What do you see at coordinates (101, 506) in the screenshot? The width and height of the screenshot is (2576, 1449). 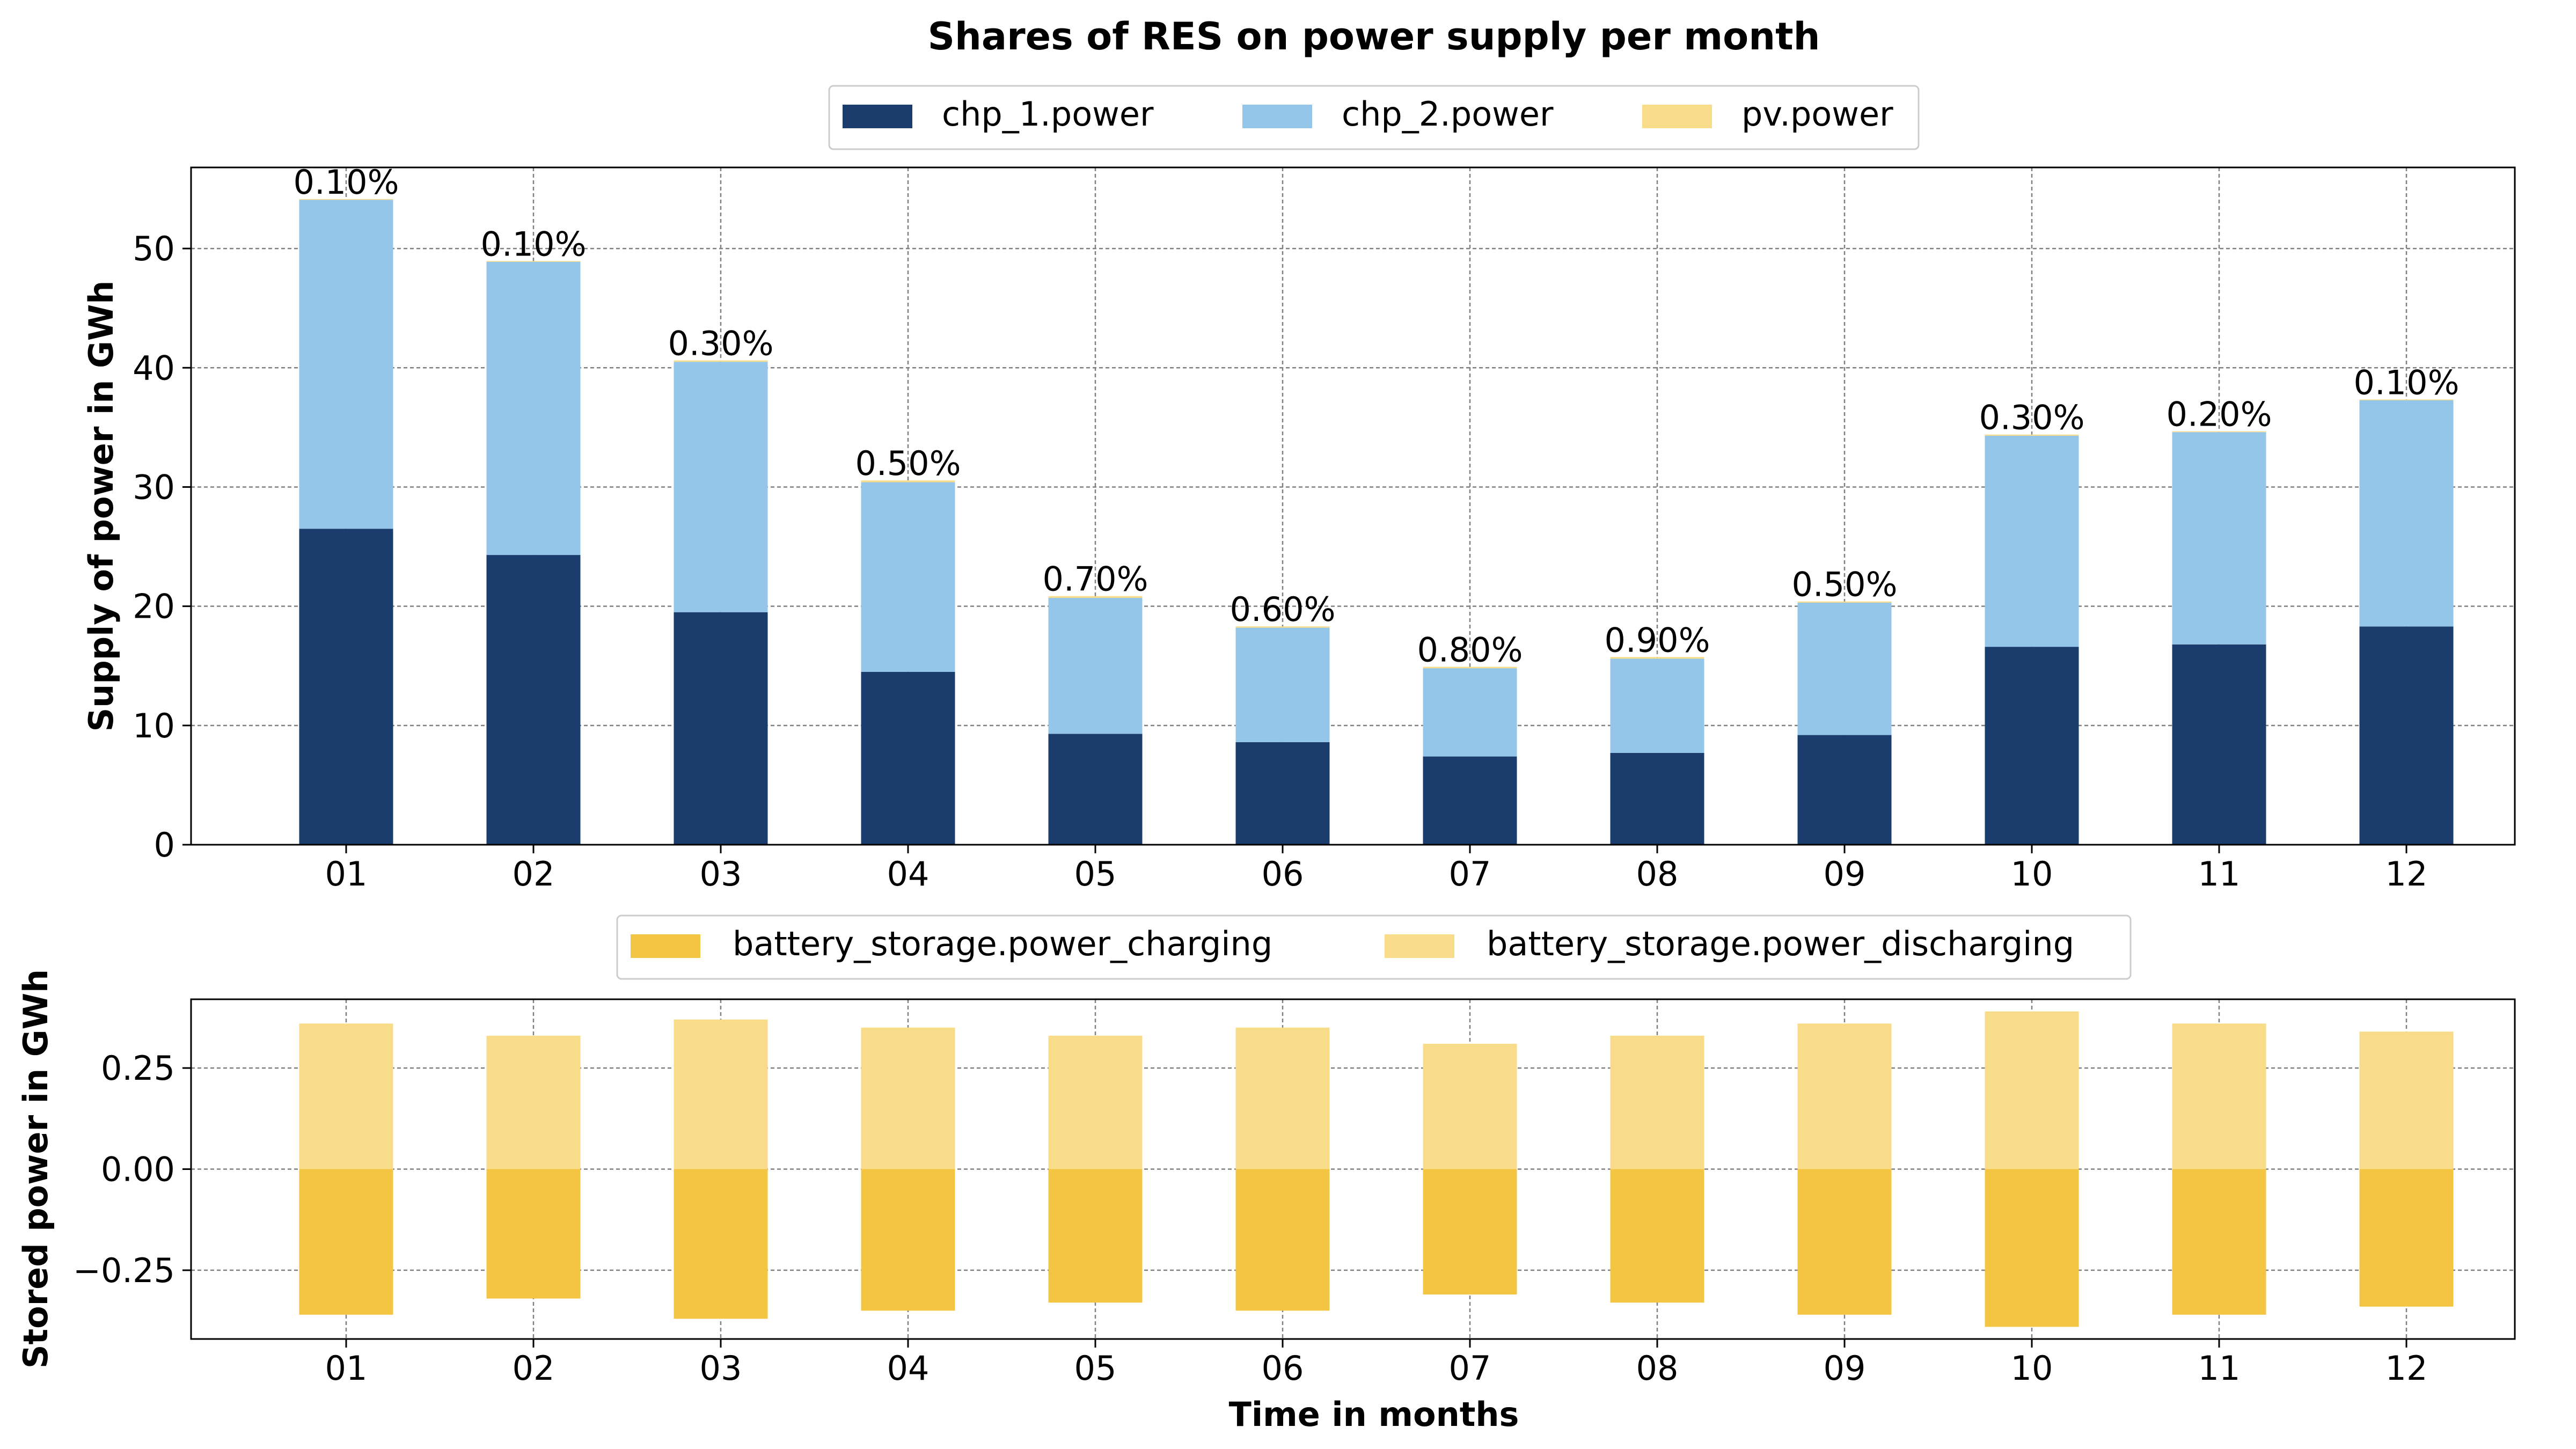 I see `top-y-axis-label: Supply of power in GWh` at bounding box center [101, 506].